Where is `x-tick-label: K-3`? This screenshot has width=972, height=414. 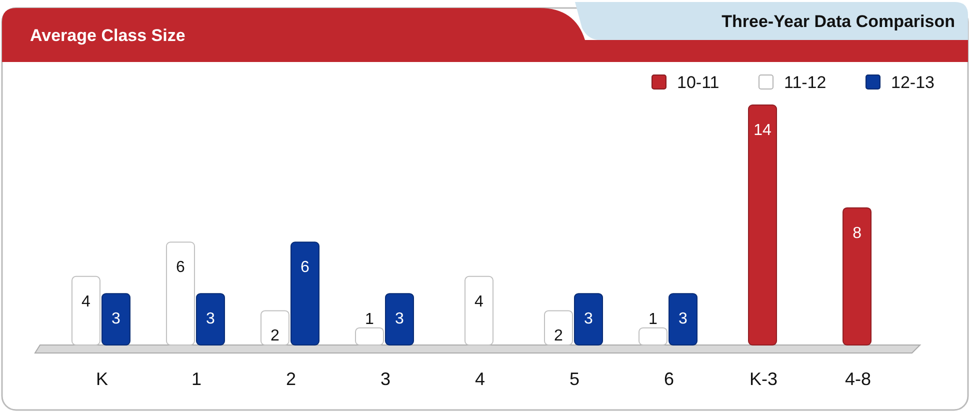 x-tick-label: K-3 is located at coordinates (764, 379).